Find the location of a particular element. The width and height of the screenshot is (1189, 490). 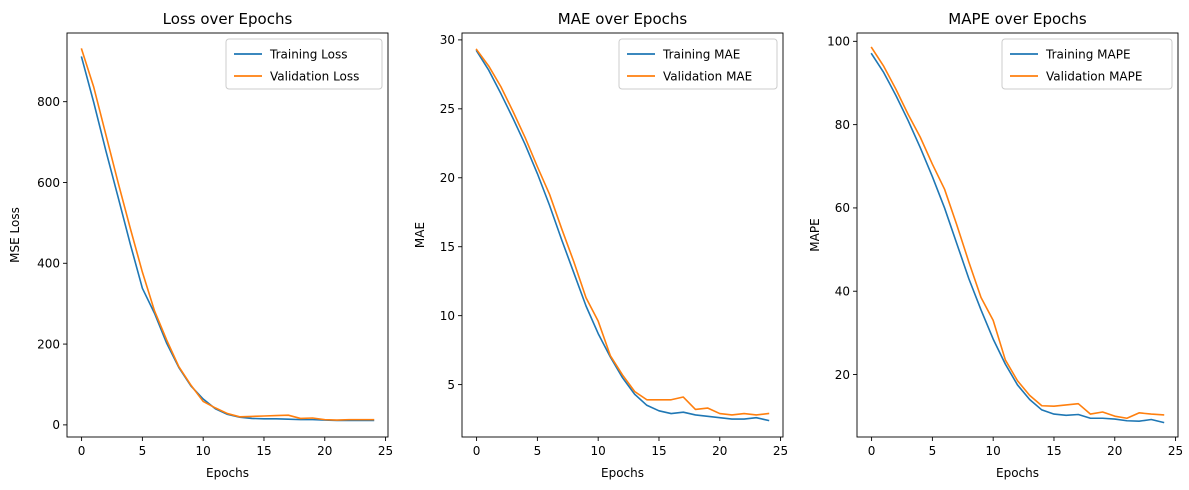

y-tick-label: 40 is located at coordinates (842, 292).